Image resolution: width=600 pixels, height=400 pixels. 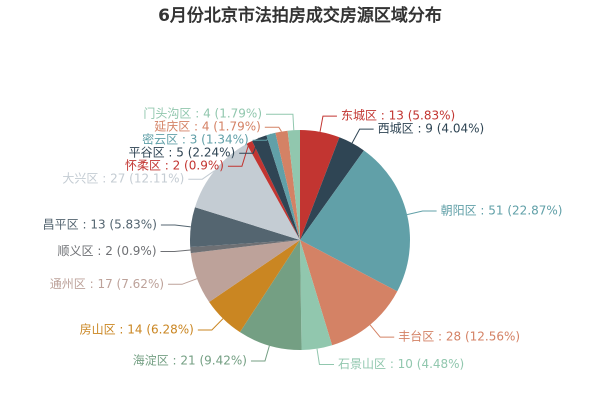 What do you see at coordinates (107, 284) in the screenshot?
I see `data-label: 通州区 : 17 (7.62%)` at bounding box center [107, 284].